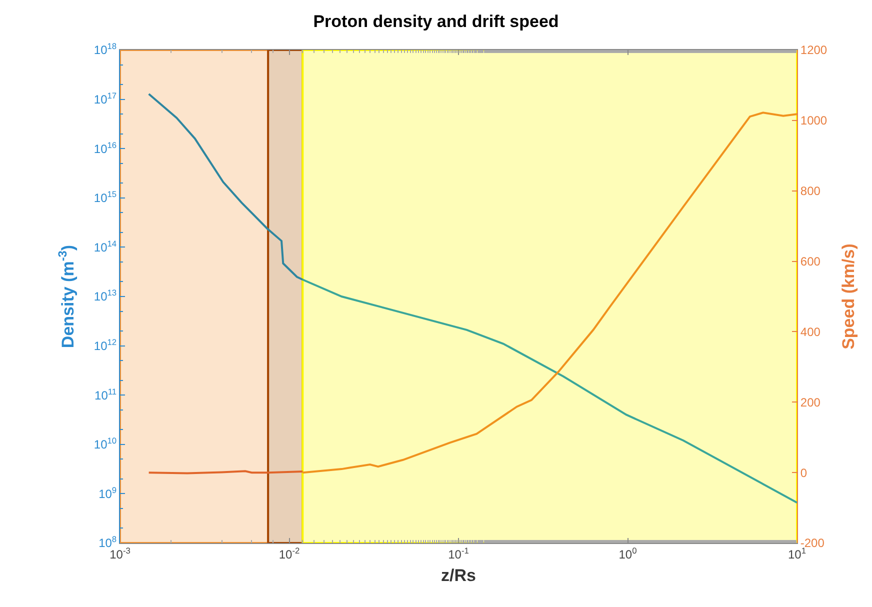 The image size is (872, 607). Describe the element at coordinates (810, 331) in the screenshot. I see `y2-tick-label: 400` at that location.